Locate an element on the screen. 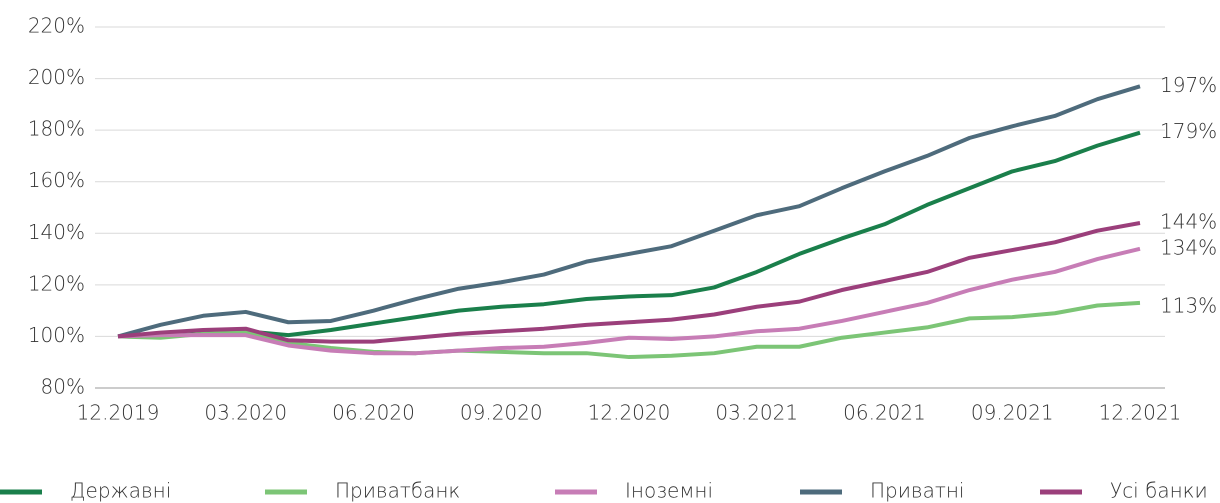  y-tick-label: 200% is located at coordinates (56, 77).